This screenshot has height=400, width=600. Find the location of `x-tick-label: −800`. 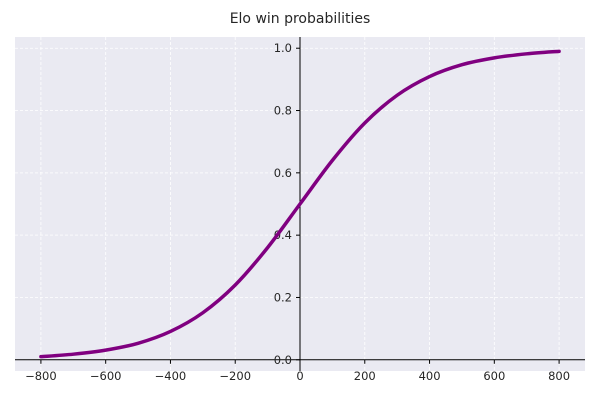

x-tick-label: −800 is located at coordinates (41, 376).